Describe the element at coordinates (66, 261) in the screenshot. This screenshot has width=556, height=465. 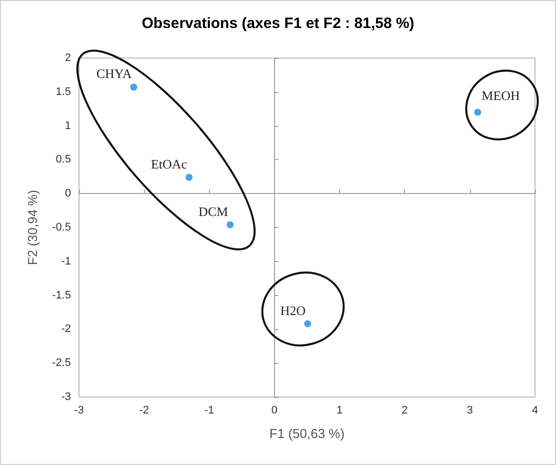
I see `y-tick-label: -1` at that location.